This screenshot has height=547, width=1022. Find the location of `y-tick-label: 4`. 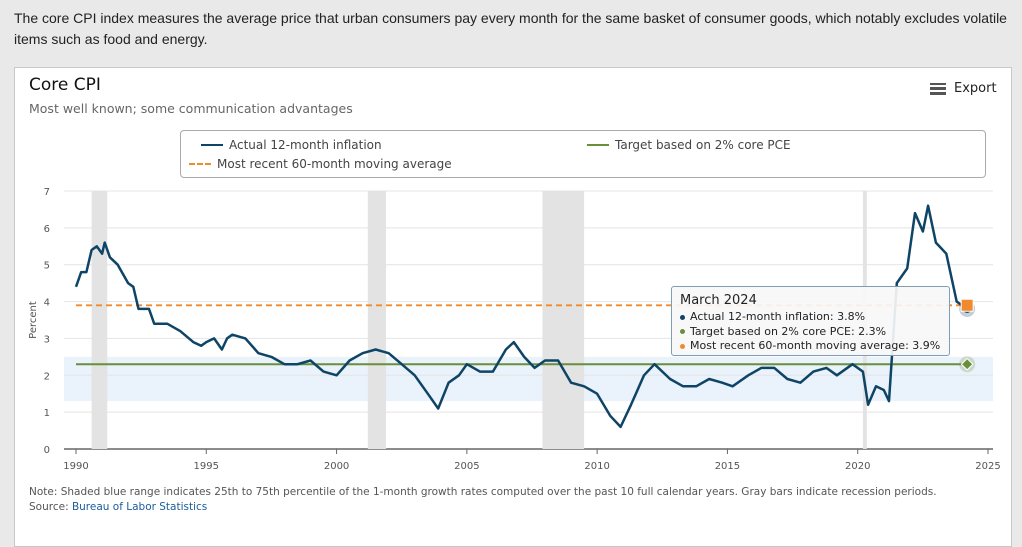

y-tick-label: 4 is located at coordinates (47, 303).